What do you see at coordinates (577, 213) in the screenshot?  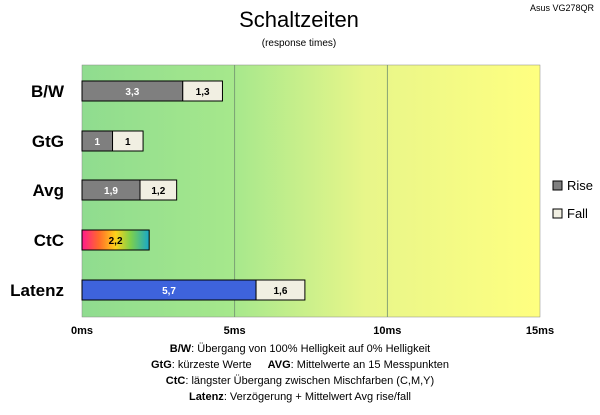 I see `legend-fall-label: Fall` at bounding box center [577, 213].